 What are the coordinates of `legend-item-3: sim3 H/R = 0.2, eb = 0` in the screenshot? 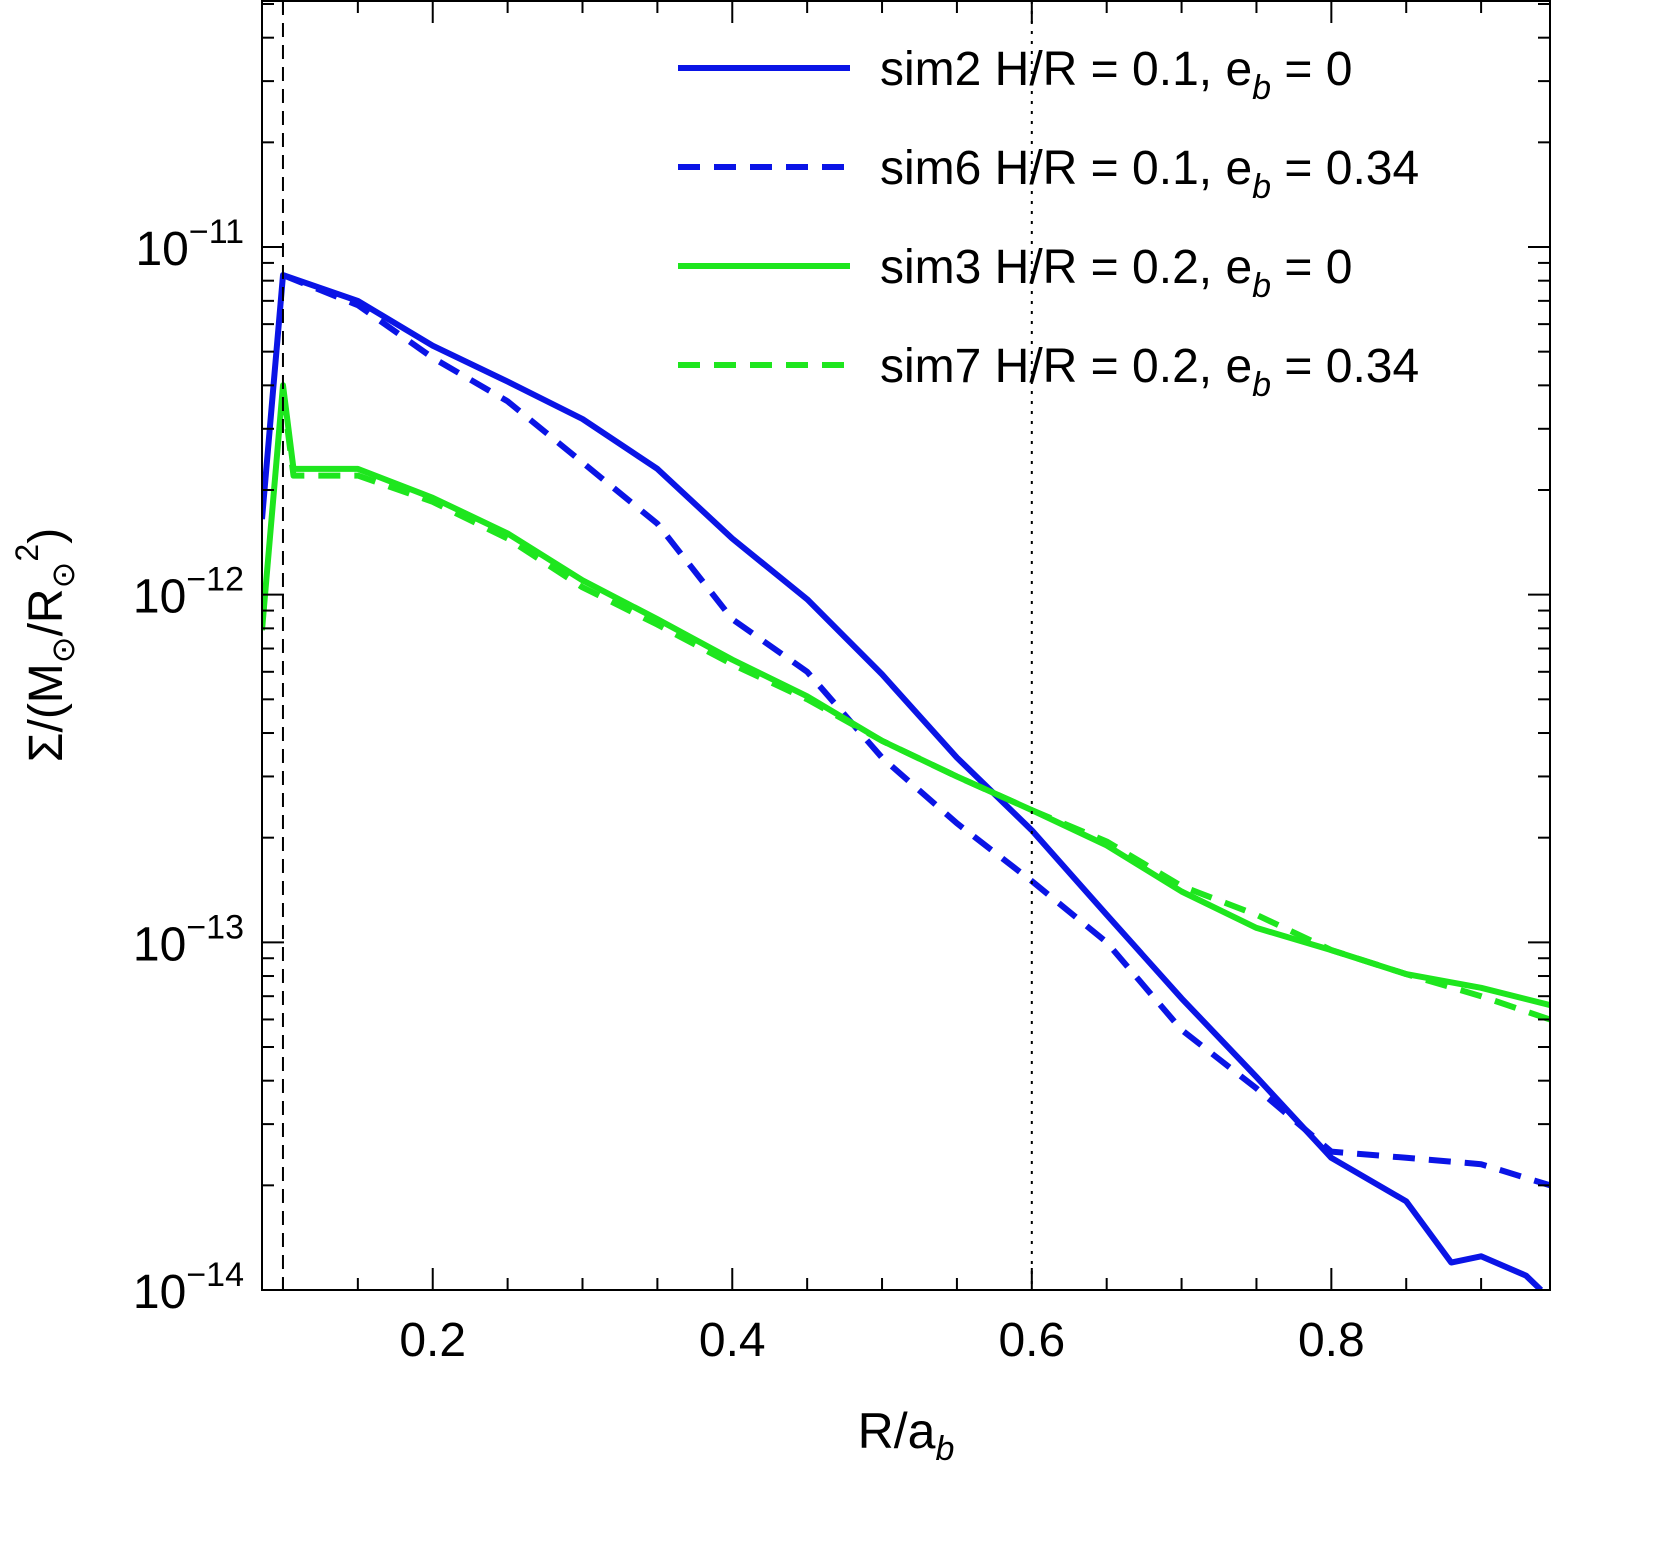 It's located at (1015, 273).